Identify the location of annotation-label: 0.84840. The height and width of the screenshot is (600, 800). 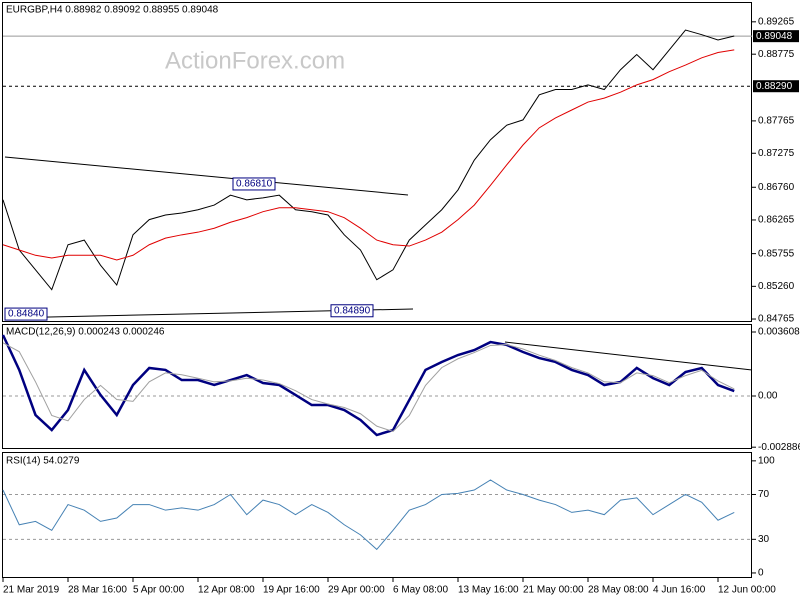
(26, 314).